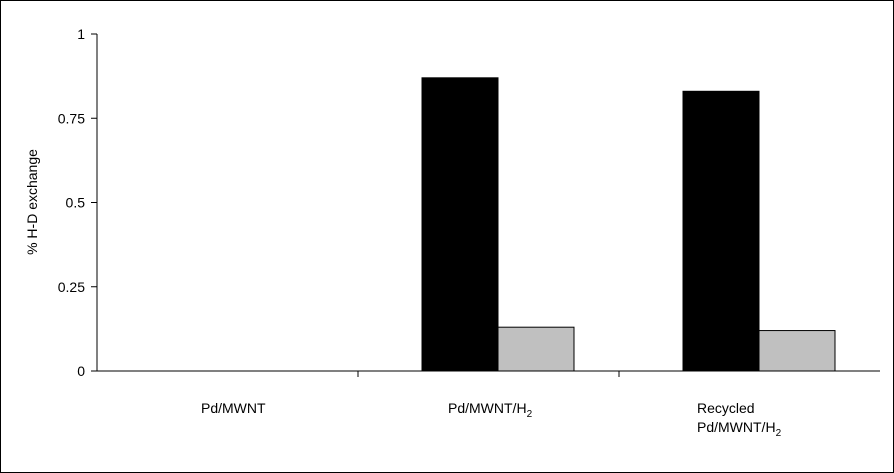 The width and height of the screenshot is (894, 473). Describe the element at coordinates (81, 371) in the screenshot. I see `y-tick-label: 0` at that location.